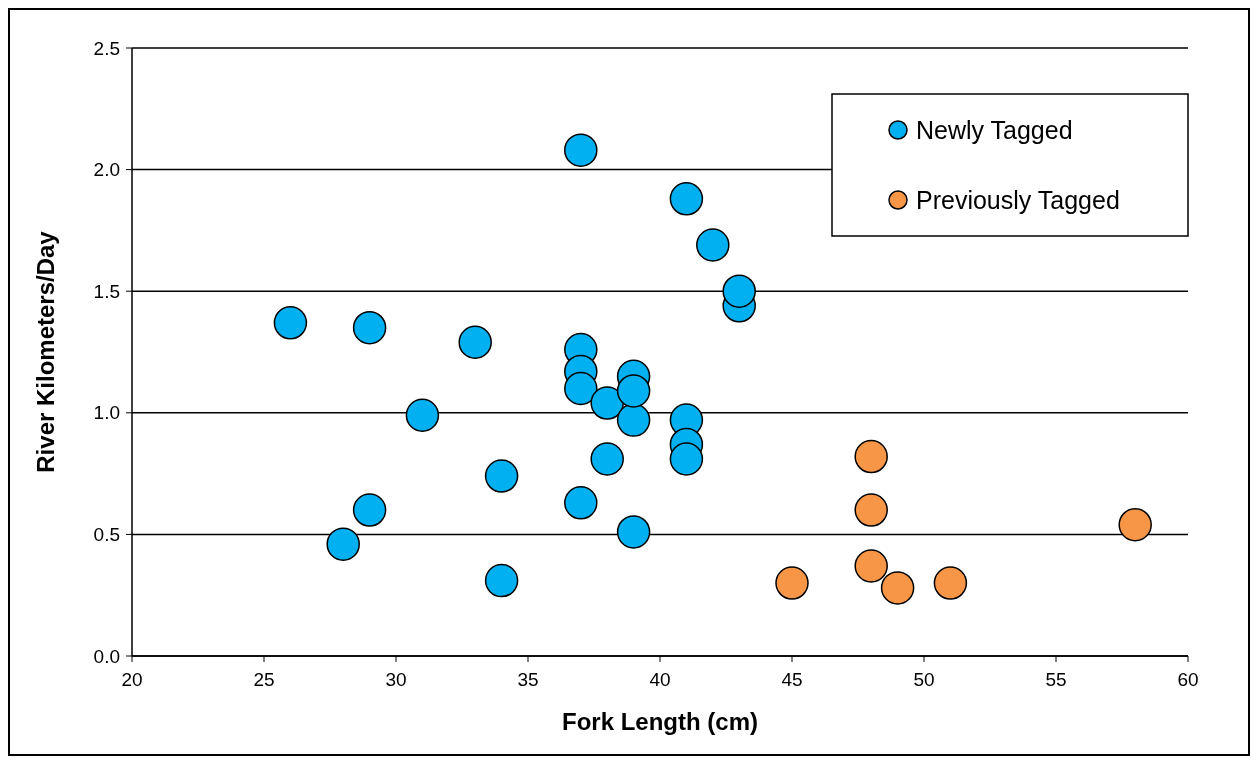 The height and width of the screenshot is (764, 1258). What do you see at coordinates (792, 679) in the screenshot?
I see `x-tick-label: 45` at bounding box center [792, 679].